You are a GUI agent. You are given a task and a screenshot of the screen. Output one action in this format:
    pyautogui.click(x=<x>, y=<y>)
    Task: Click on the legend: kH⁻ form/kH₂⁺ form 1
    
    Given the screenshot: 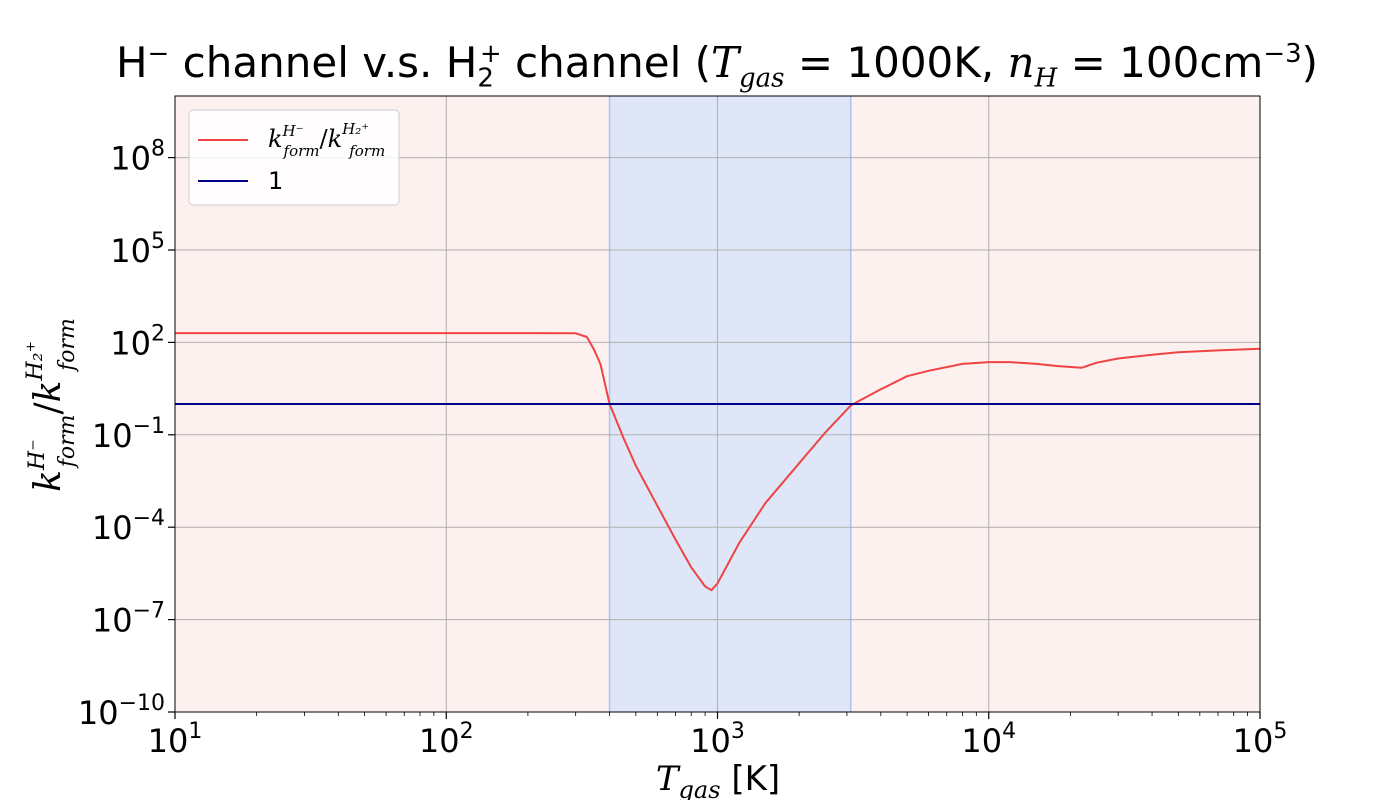 What is the action you would take?
    pyautogui.click(x=294, y=157)
    